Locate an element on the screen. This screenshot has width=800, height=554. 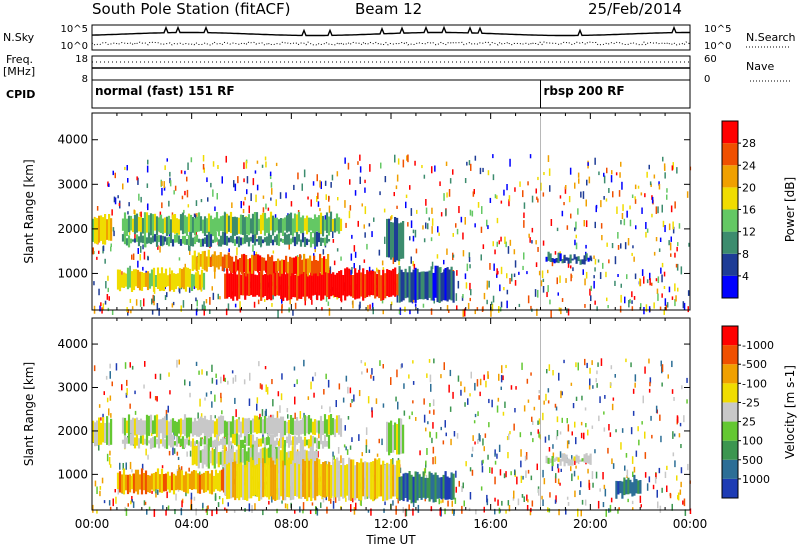
noise-left-tick-top: 10^5 is located at coordinates (74, 29).